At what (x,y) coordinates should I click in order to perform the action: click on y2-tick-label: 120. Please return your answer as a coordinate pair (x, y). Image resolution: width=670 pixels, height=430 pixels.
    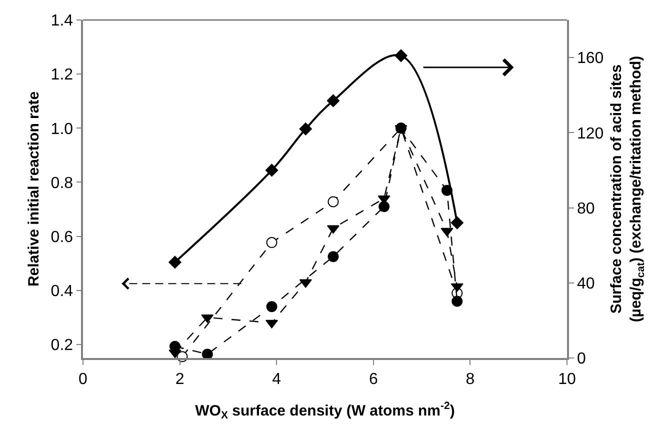
    Looking at the image, I should click on (590, 133).